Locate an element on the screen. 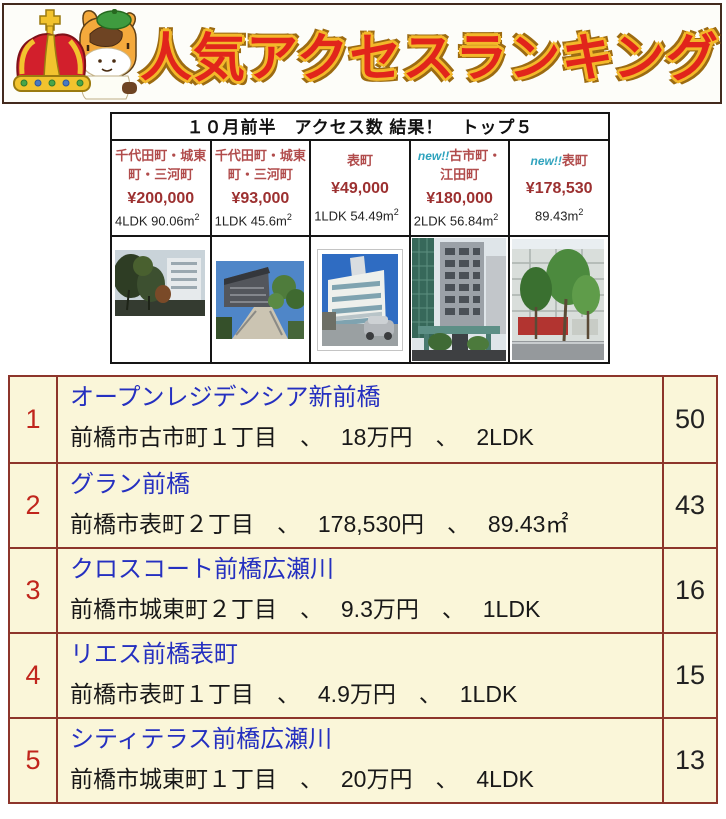  rank-number: 3 is located at coordinates (34, 590).